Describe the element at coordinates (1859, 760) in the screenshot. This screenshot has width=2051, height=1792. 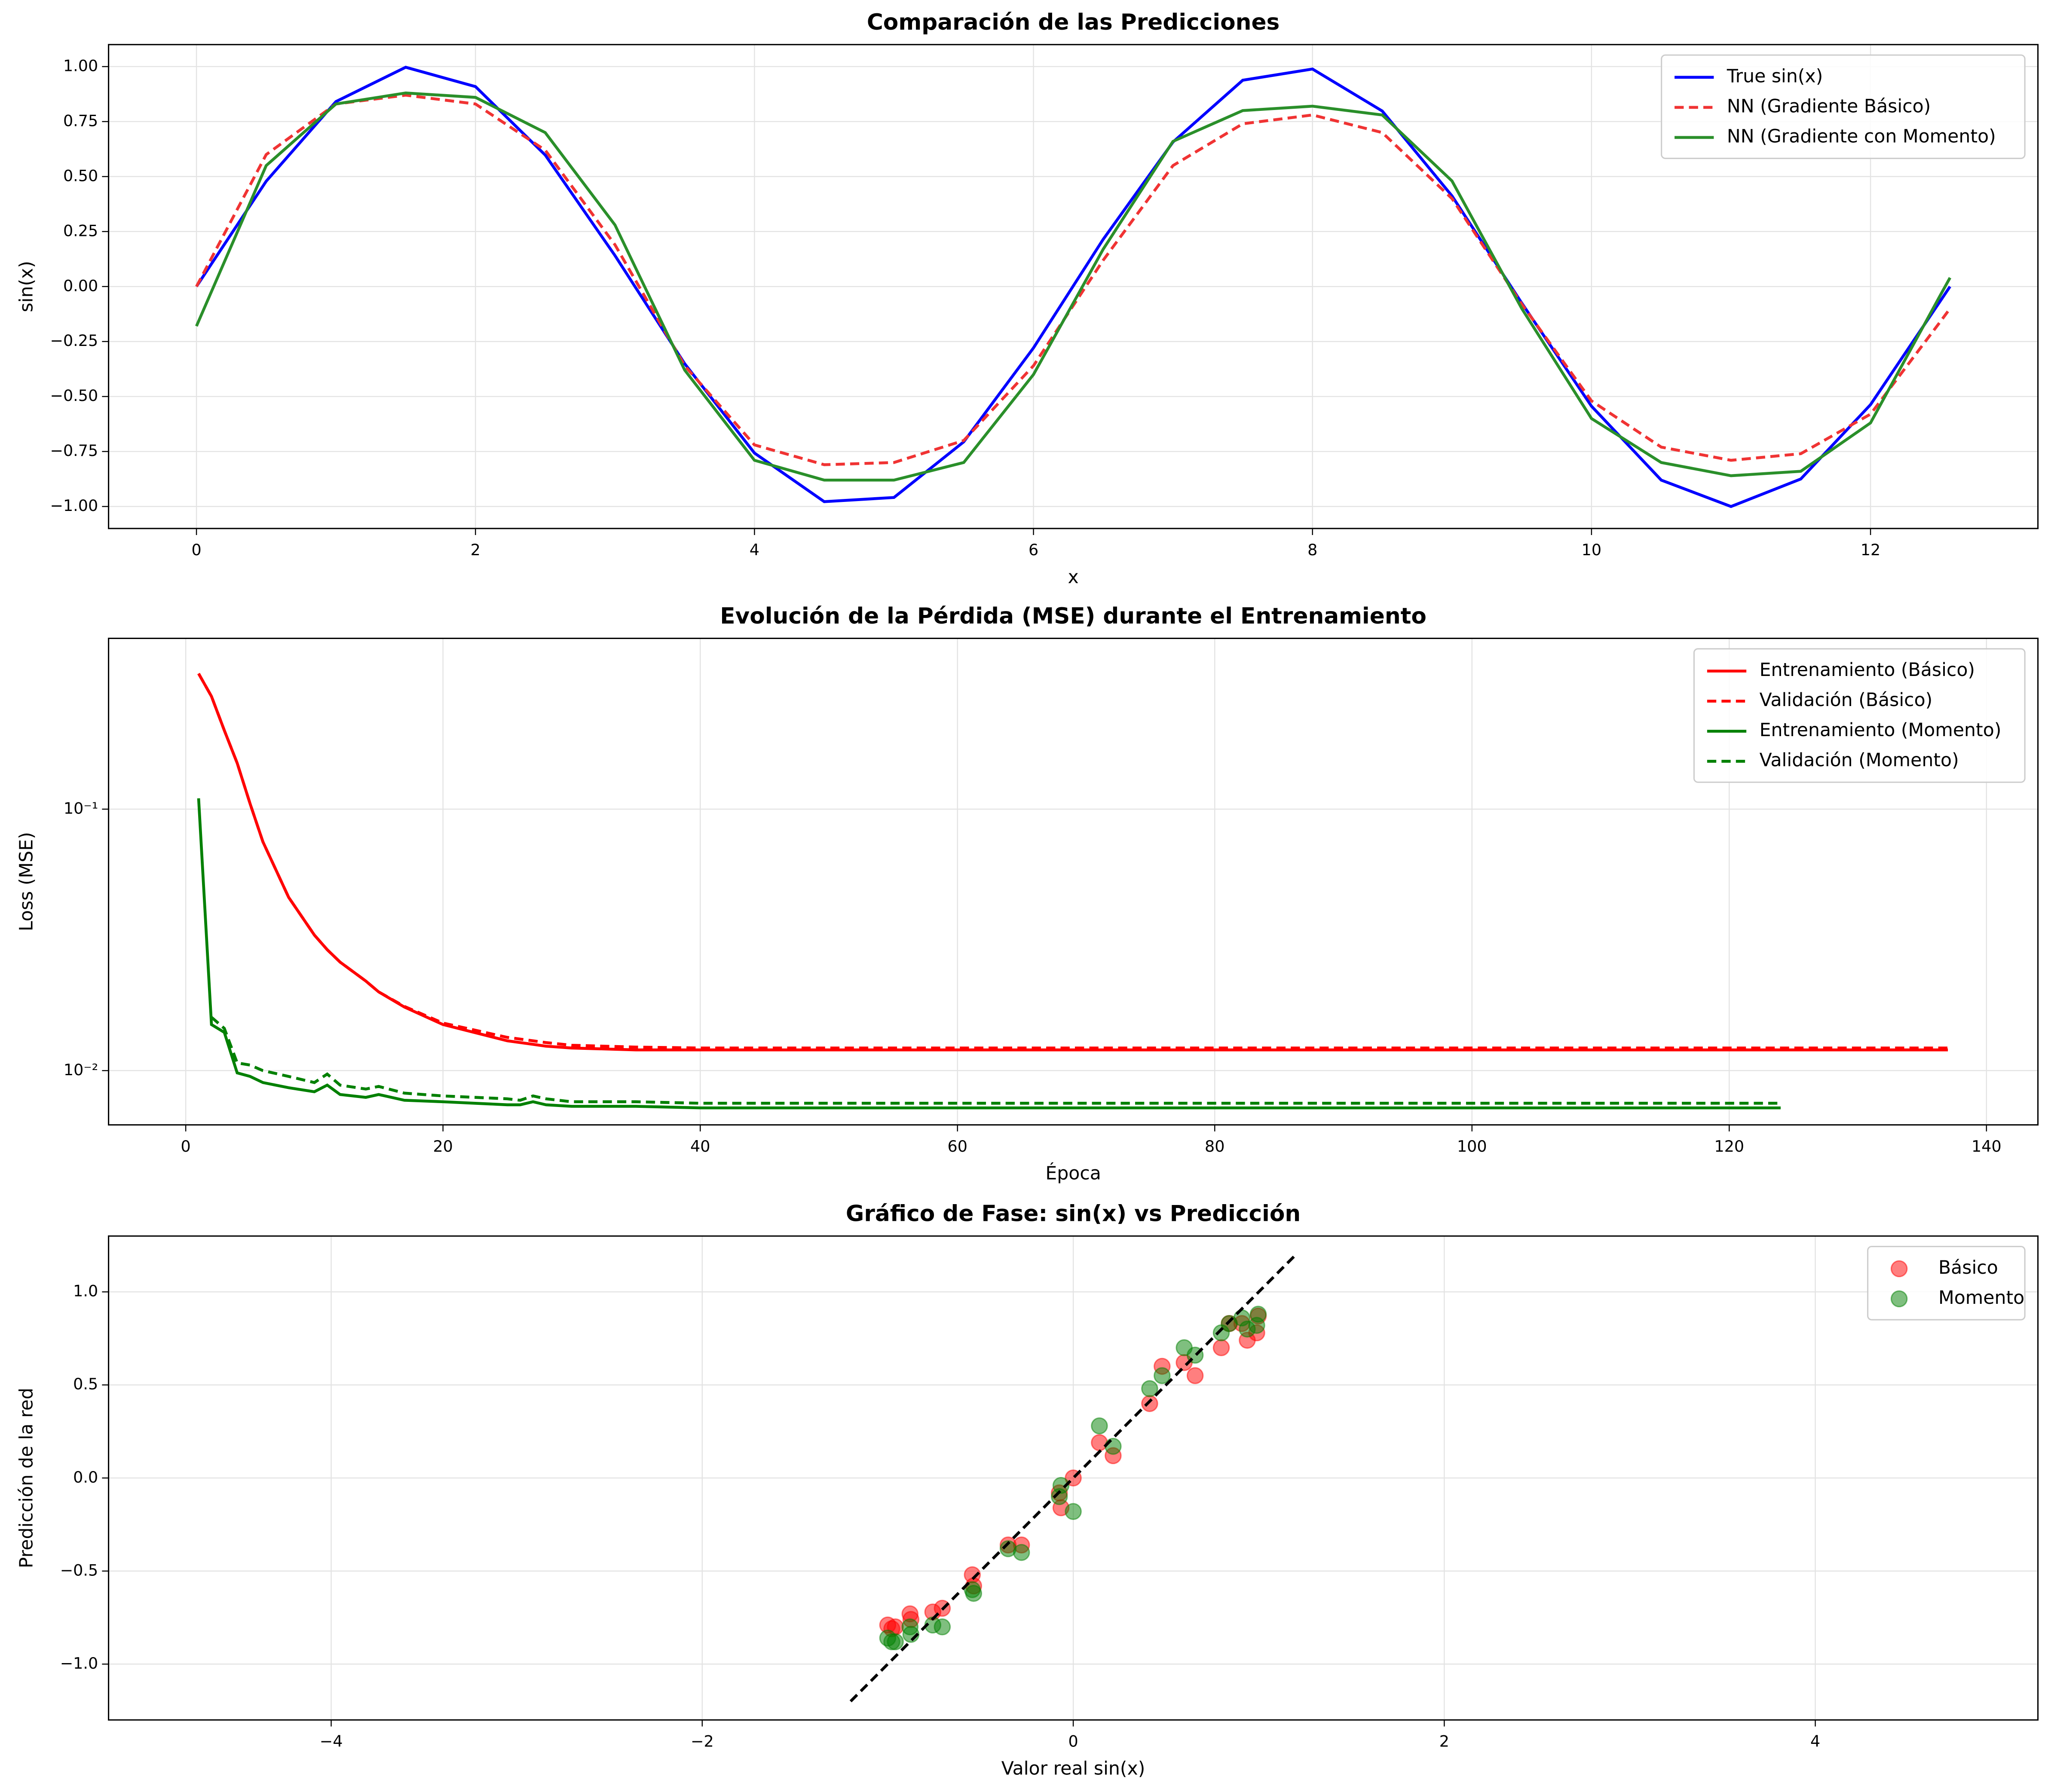
I see `legend-label: Validación (Momento)` at that location.